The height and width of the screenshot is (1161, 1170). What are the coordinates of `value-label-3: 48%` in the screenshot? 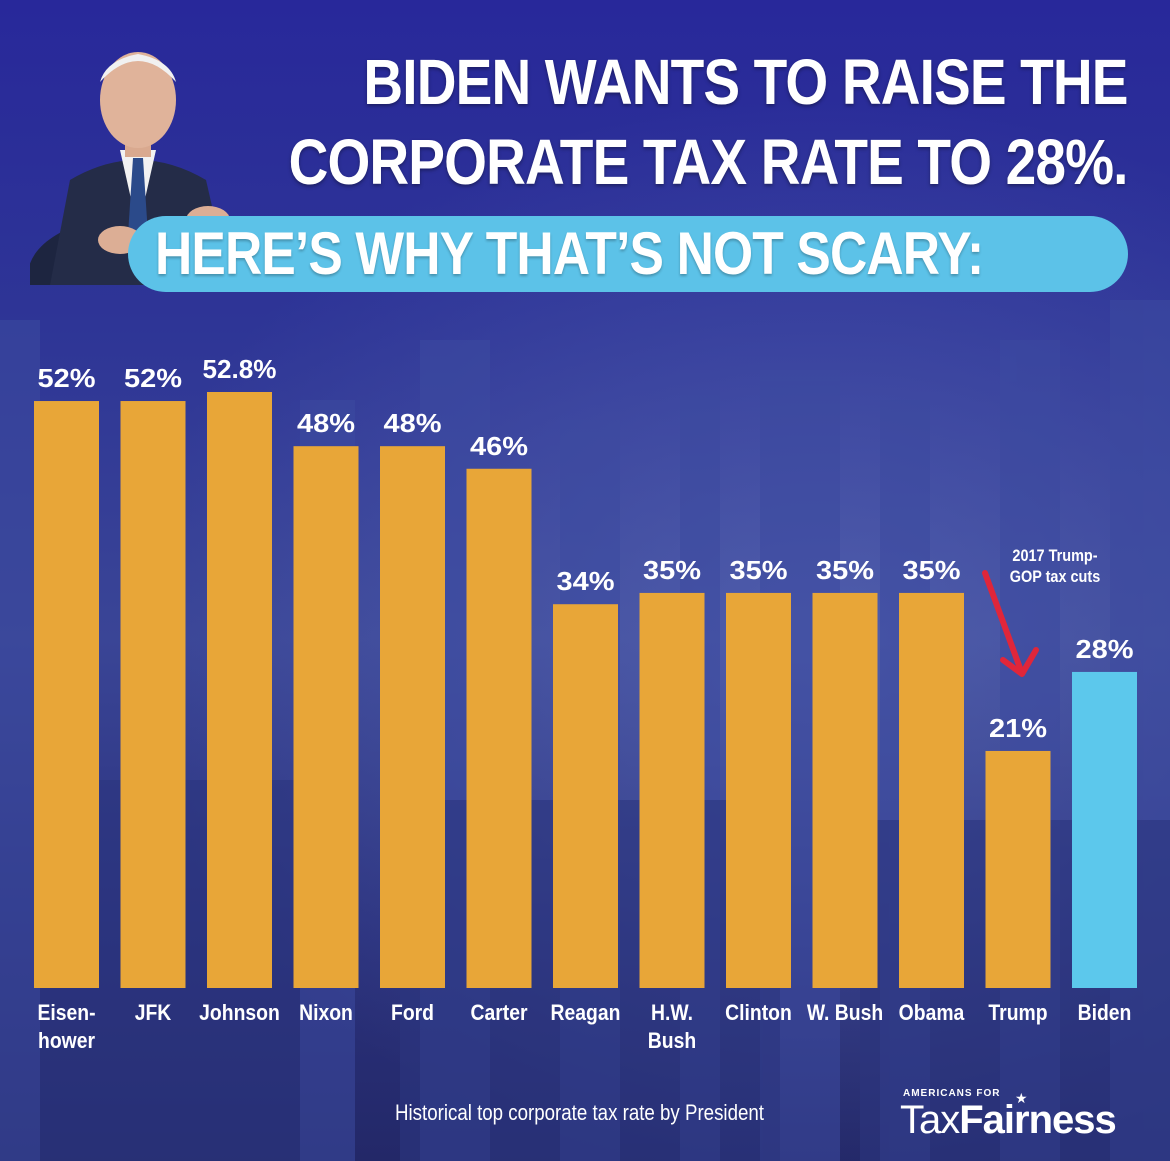 It's located at (326, 423).